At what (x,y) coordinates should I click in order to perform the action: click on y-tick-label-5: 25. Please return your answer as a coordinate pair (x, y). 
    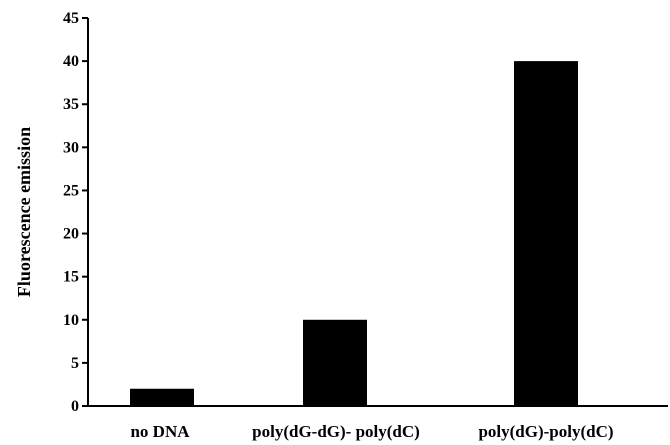
    Looking at the image, I should click on (71, 190).